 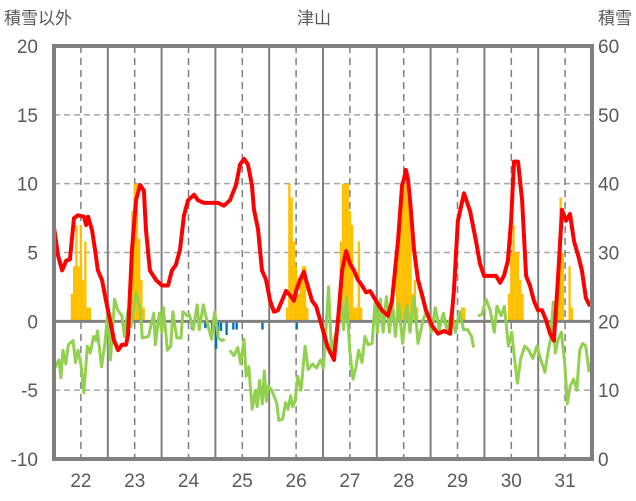 What do you see at coordinates (80, 481) in the screenshot?
I see `x-tick-label: 22` at bounding box center [80, 481].